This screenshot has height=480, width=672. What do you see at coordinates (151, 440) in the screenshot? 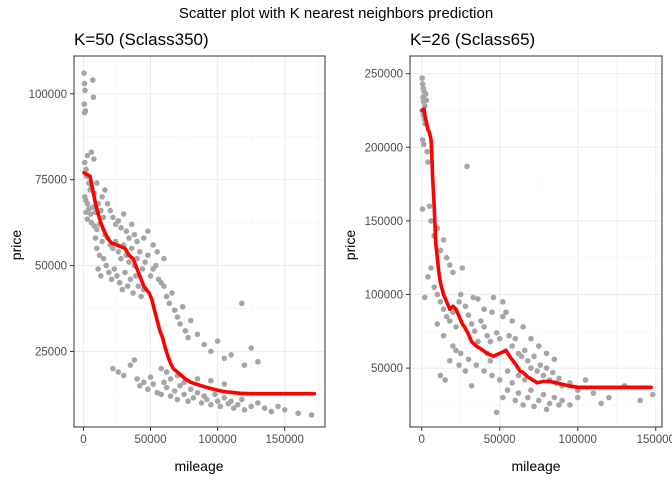
I see `x-tick-label: 50000` at bounding box center [151, 440].